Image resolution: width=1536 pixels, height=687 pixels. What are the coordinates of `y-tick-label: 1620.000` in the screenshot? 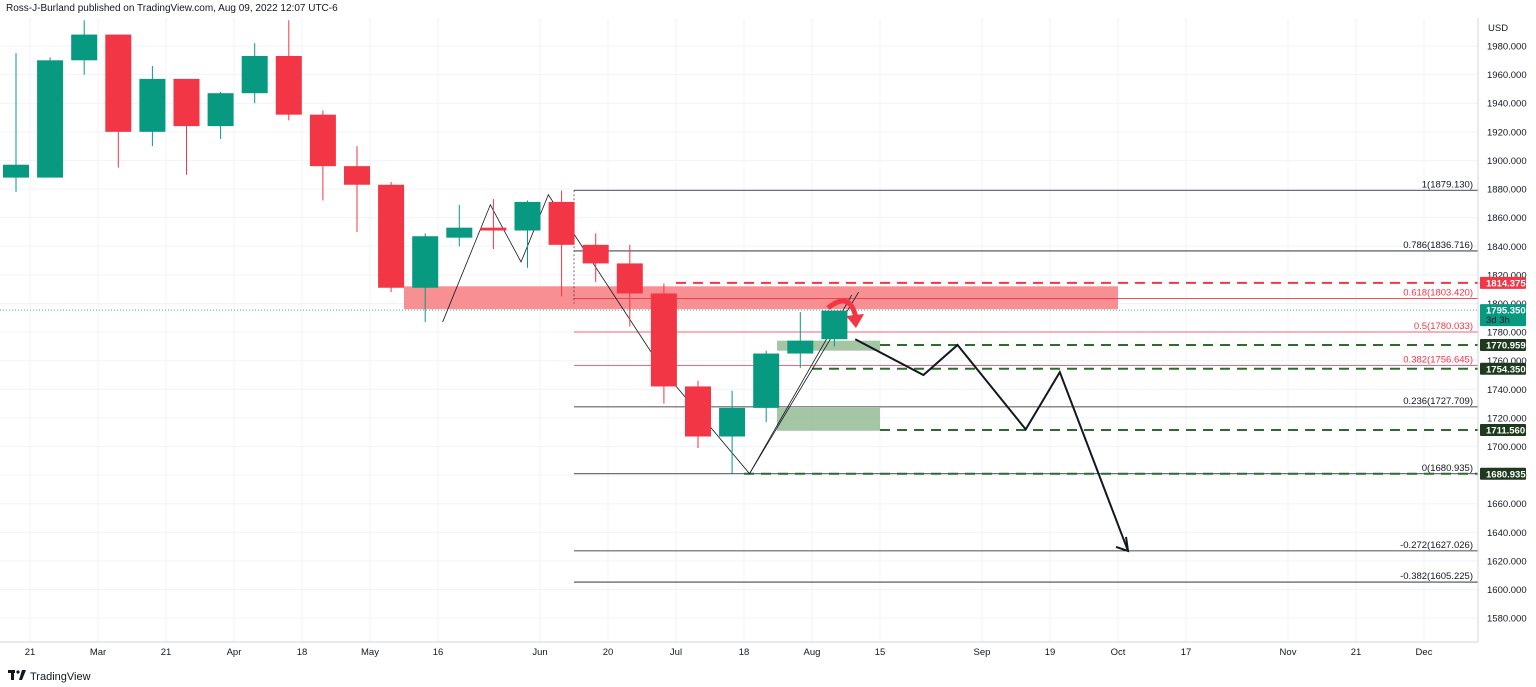 It's located at (1507, 561).